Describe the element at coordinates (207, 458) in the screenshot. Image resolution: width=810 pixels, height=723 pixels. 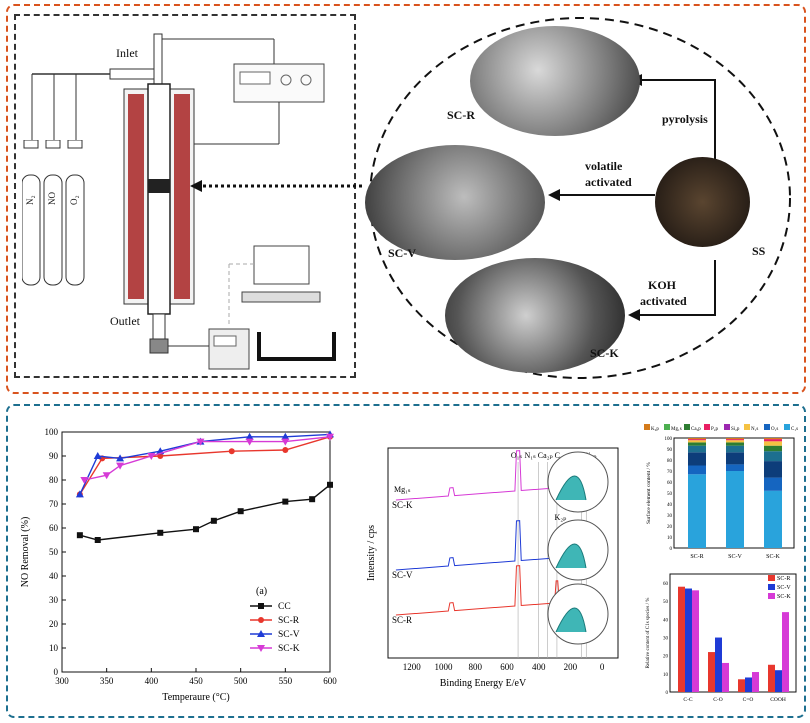
I see `series-sc-k` at that location.